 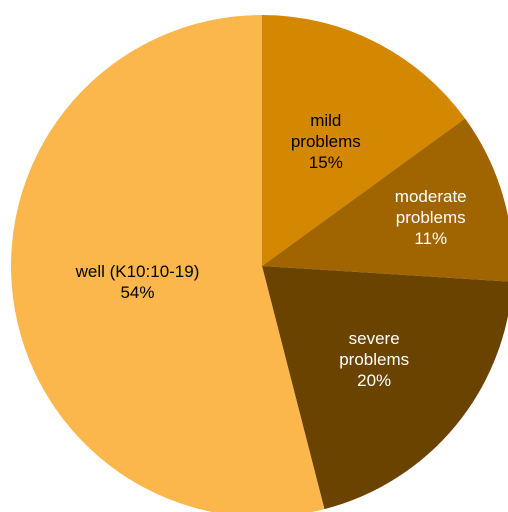 I want to click on slice-label-line: moderate, so click(x=431, y=196).